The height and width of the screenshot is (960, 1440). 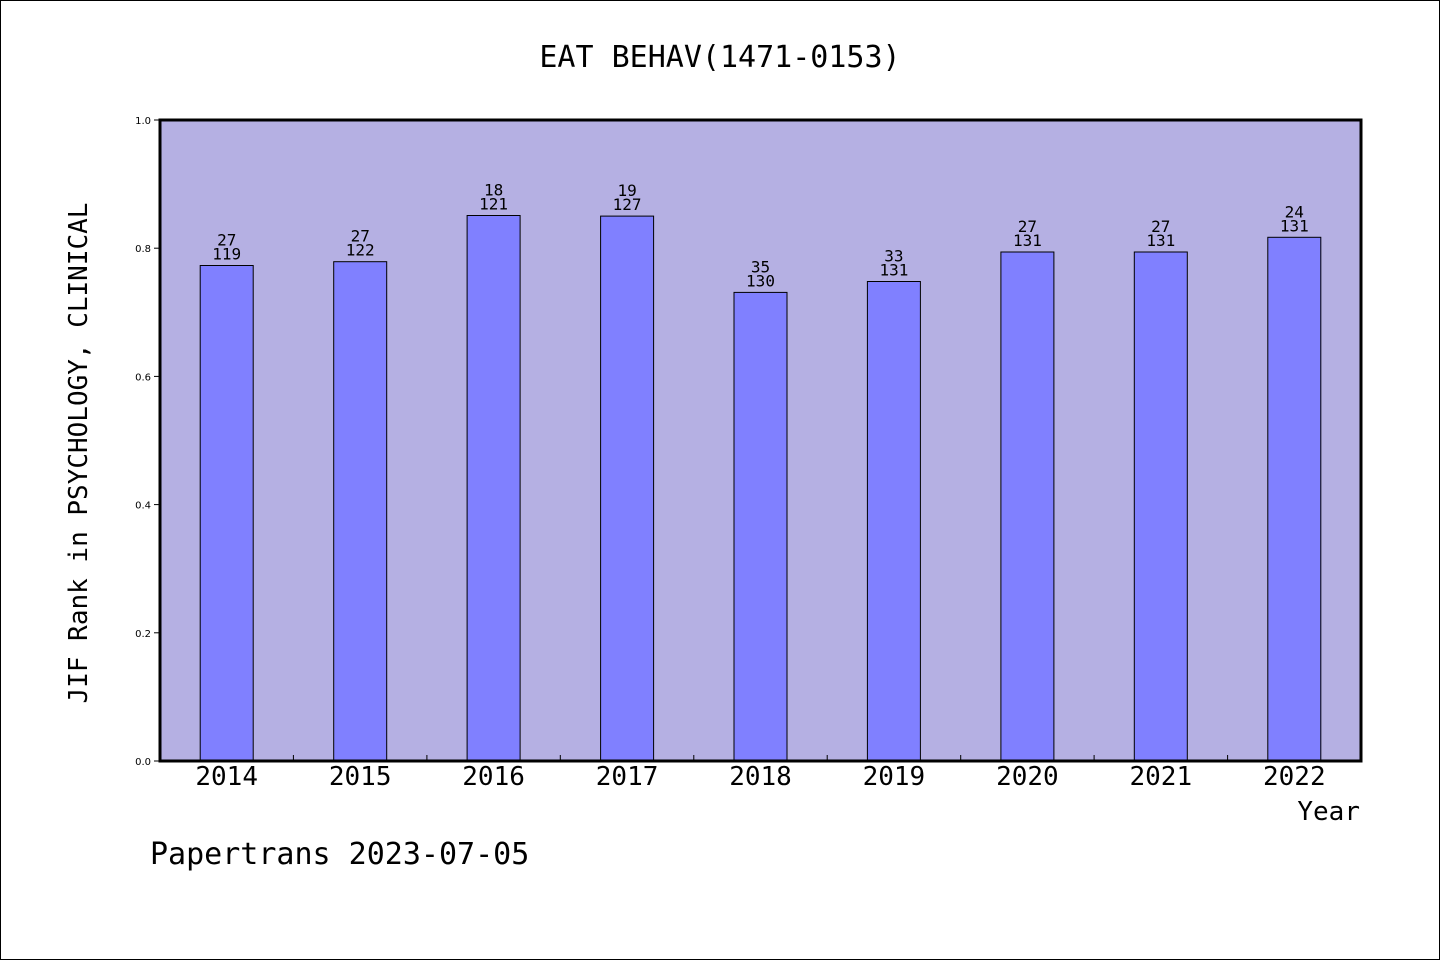 What do you see at coordinates (893, 256) in the screenshot?
I see `bar-rank-label: 33` at bounding box center [893, 256].